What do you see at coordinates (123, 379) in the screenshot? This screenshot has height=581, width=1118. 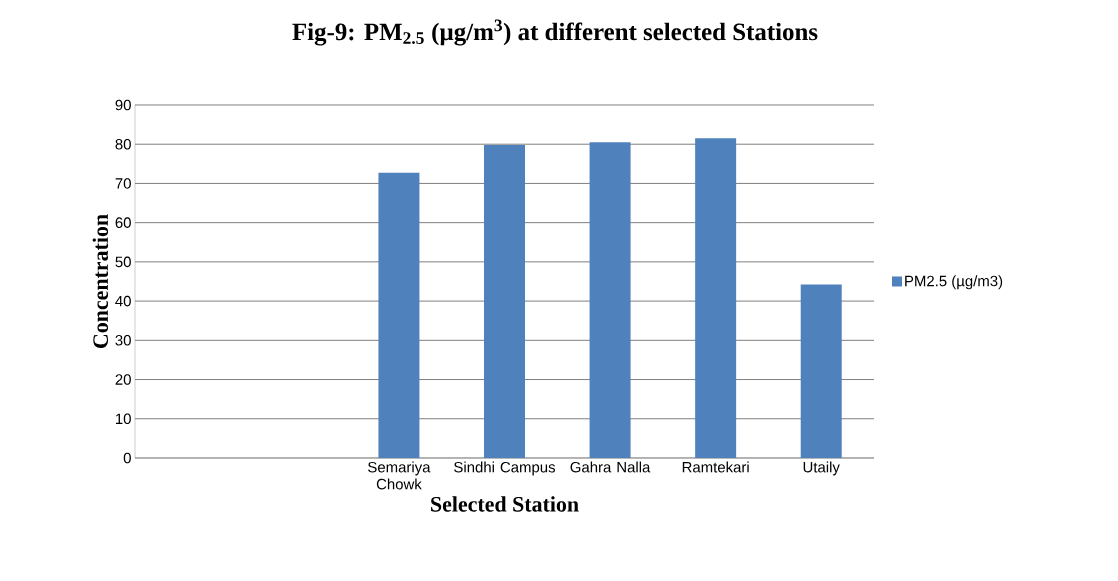 I see `y-tick-label: 20` at bounding box center [123, 379].